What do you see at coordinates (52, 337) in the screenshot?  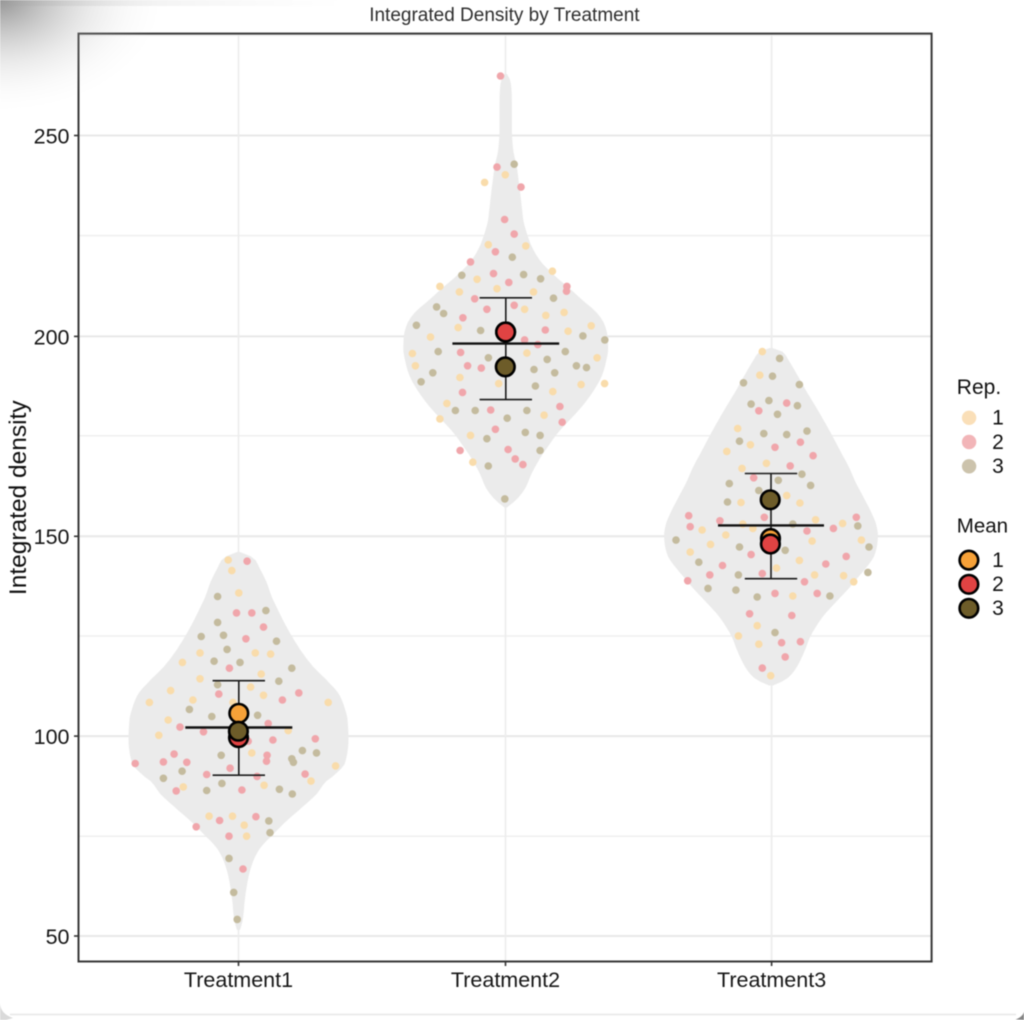 I see `svg-text: 200` at bounding box center [52, 337].